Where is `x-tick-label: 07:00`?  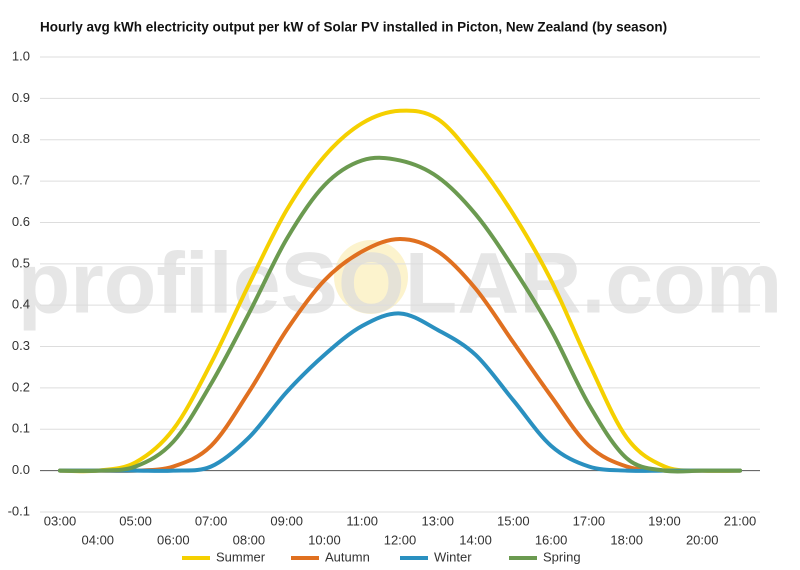 x-tick-label: 07:00 is located at coordinates (211, 520).